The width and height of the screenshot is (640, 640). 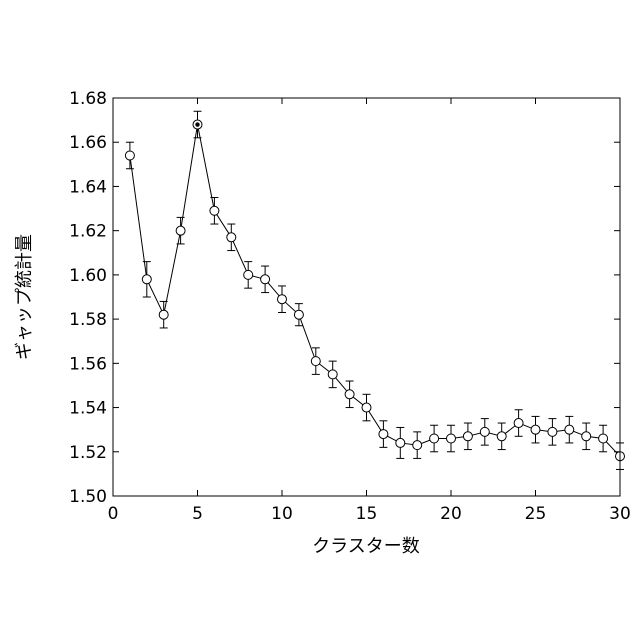 What do you see at coordinates (88, 143) in the screenshot?
I see `y-tick-label: 1.66` at bounding box center [88, 143].